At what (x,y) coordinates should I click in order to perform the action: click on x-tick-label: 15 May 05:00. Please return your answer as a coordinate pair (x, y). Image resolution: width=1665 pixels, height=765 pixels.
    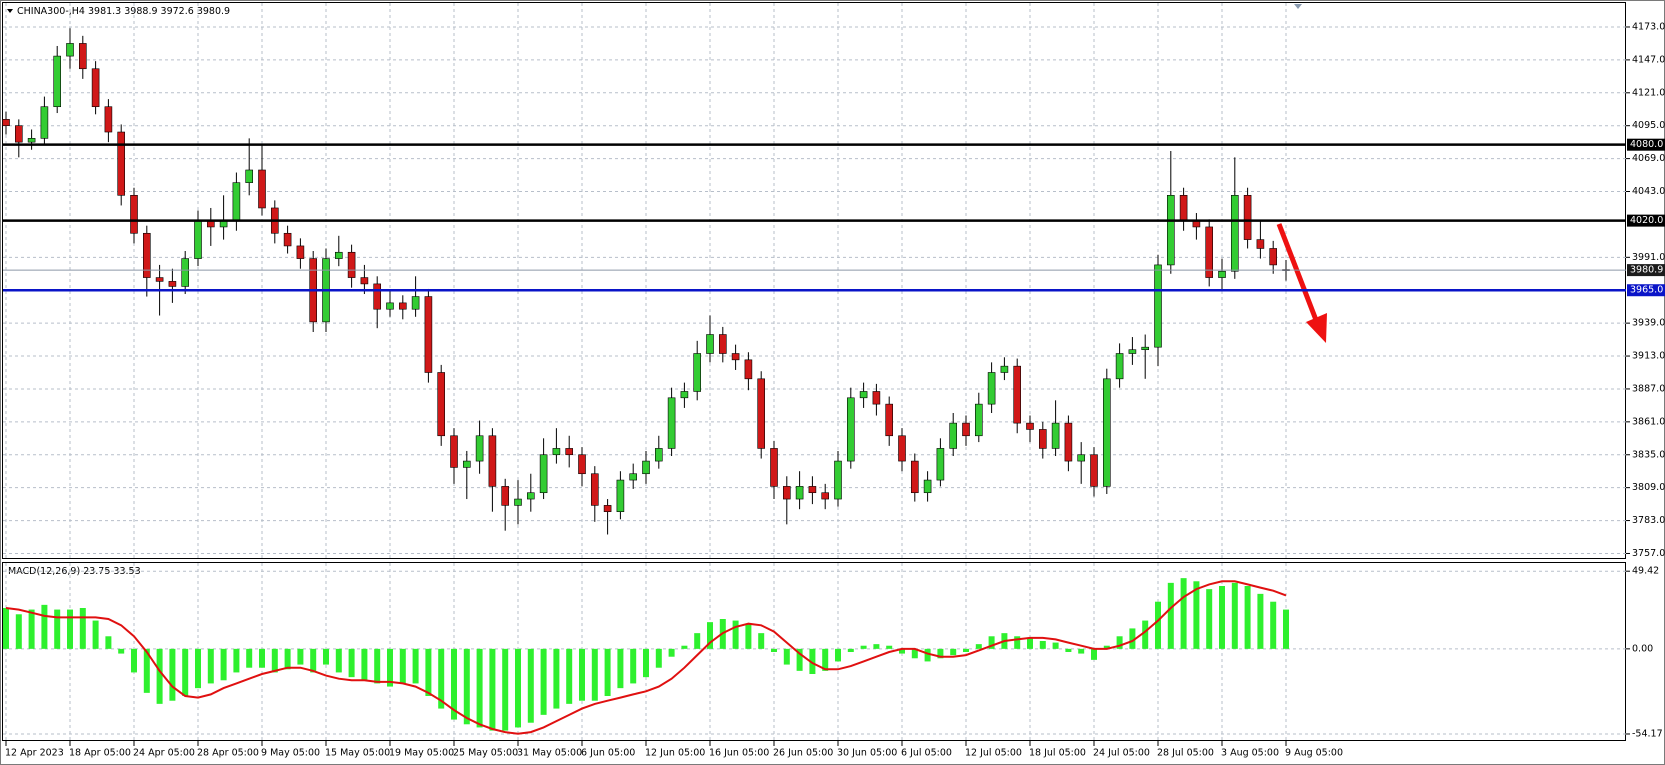
    Looking at the image, I should click on (357, 753).